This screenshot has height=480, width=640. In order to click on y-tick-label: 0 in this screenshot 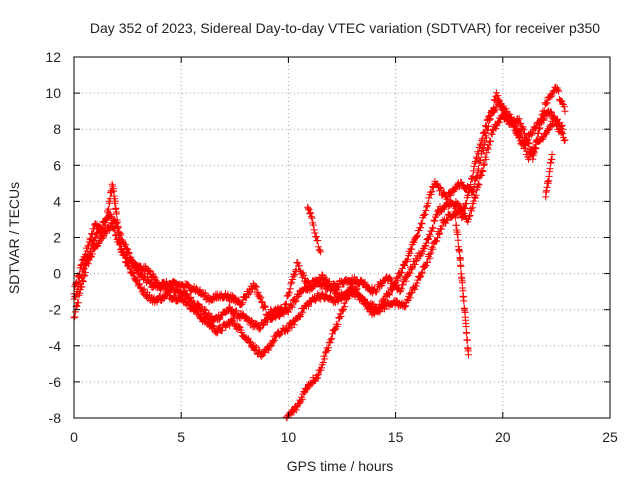, I will do `click(57, 274)`.